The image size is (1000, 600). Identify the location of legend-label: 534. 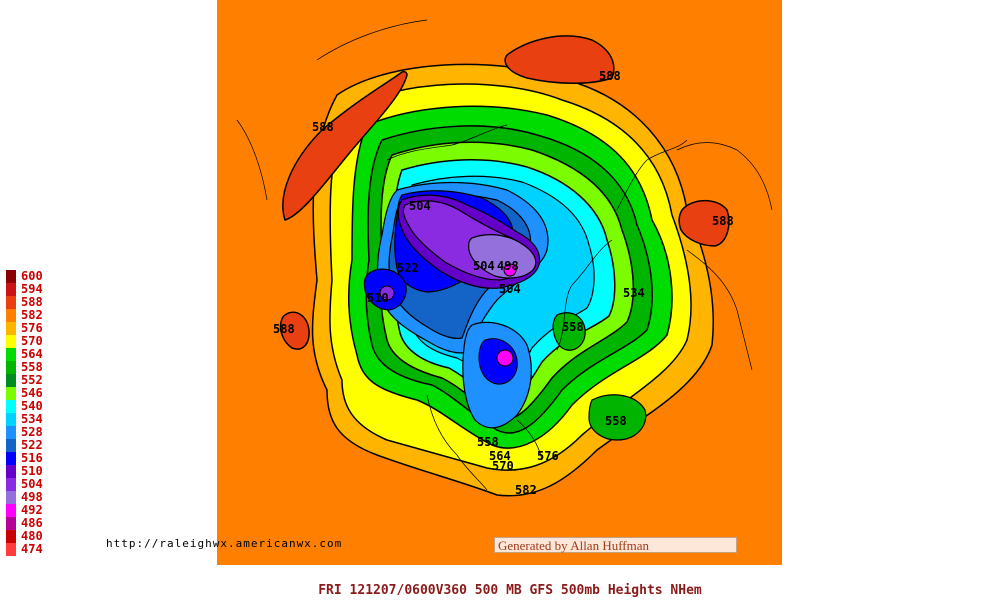
(32, 419).